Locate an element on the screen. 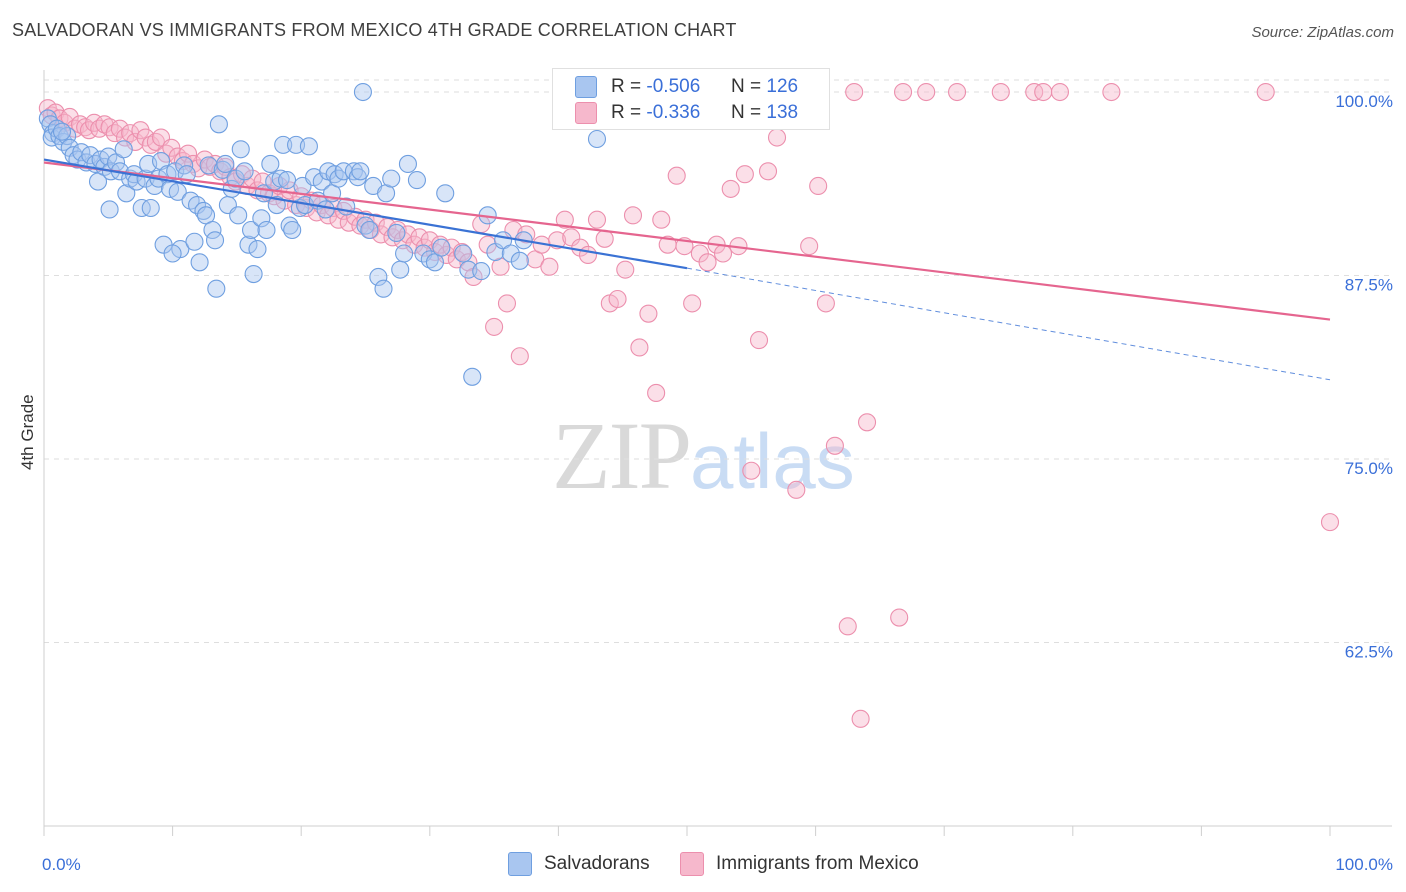 Image resolution: width=1406 pixels, height=892 pixels. n-stat: N = 126 is located at coordinates (764, 87).